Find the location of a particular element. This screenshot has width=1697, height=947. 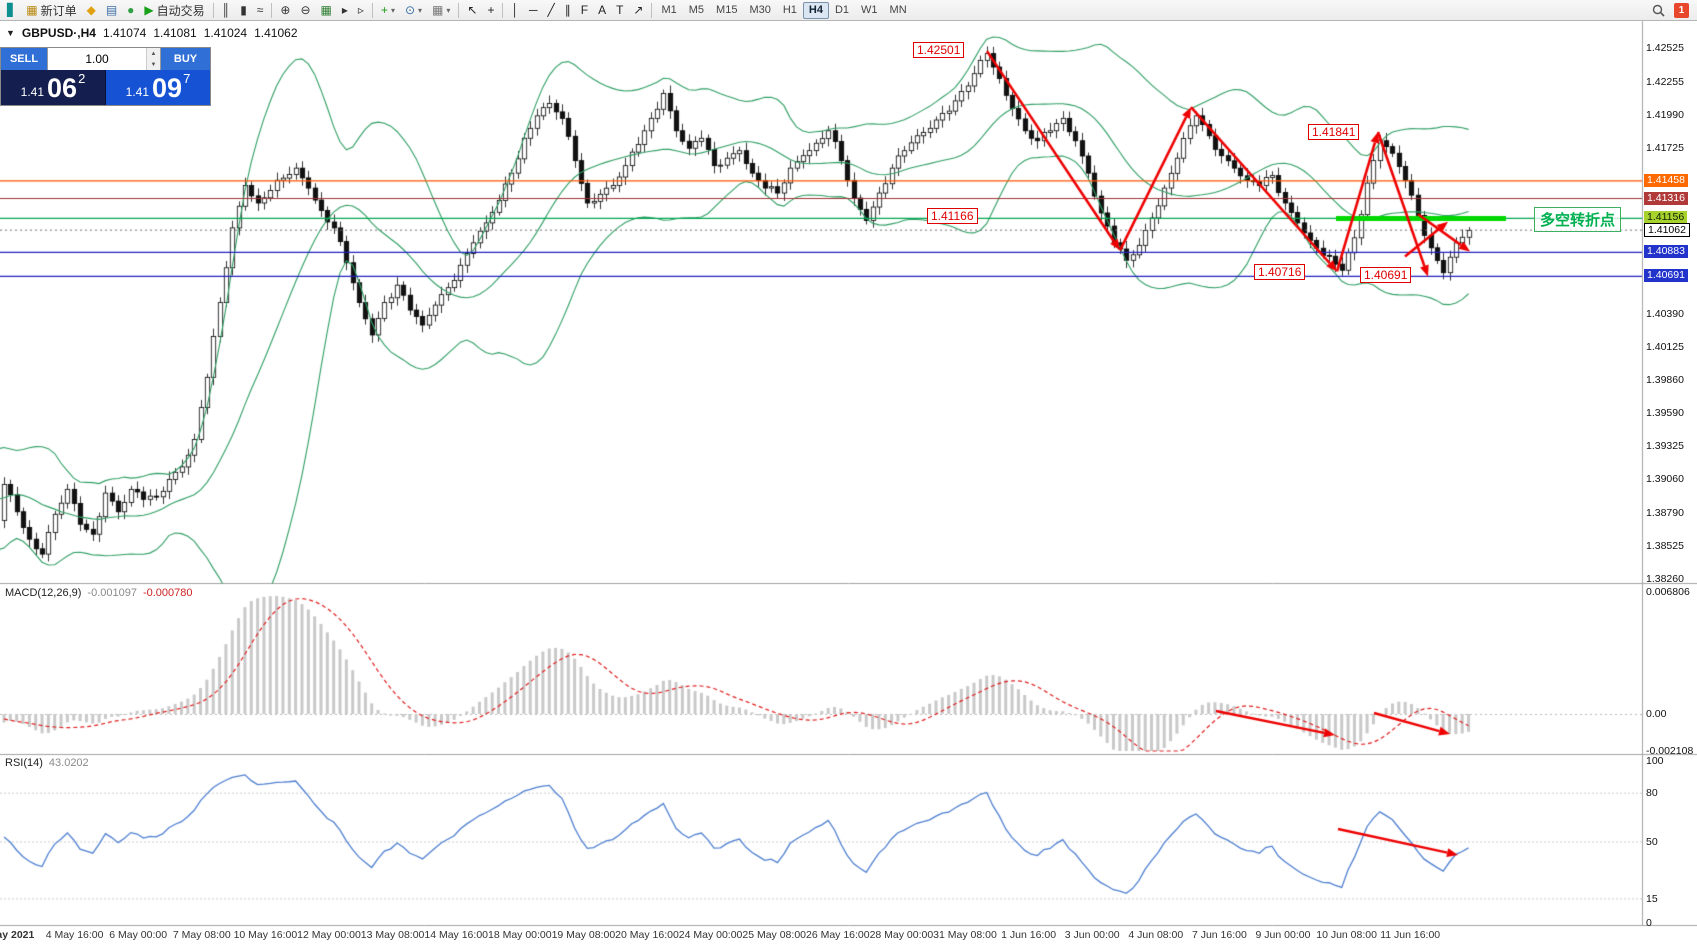

price-callout: 1.40716 is located at coordinates (1280, 272).